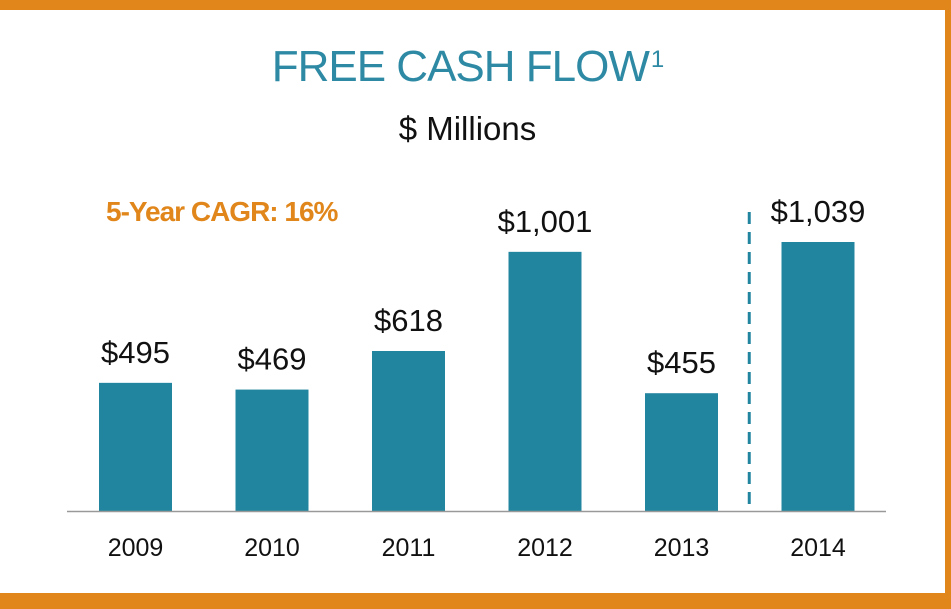  What do you see at coordinates (545, 548) in the screenshot?
I see `x-tick-label-2012: 2012` at bounding box center [545, 548].